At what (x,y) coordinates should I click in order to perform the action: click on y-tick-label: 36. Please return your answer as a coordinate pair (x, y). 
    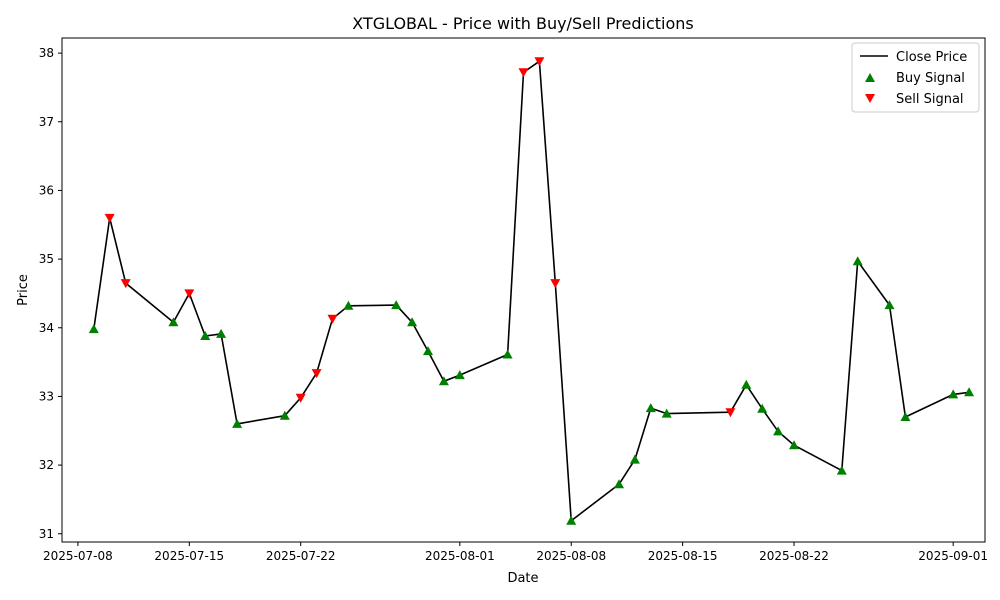
    Looking at the image, I should click on (46, 190).